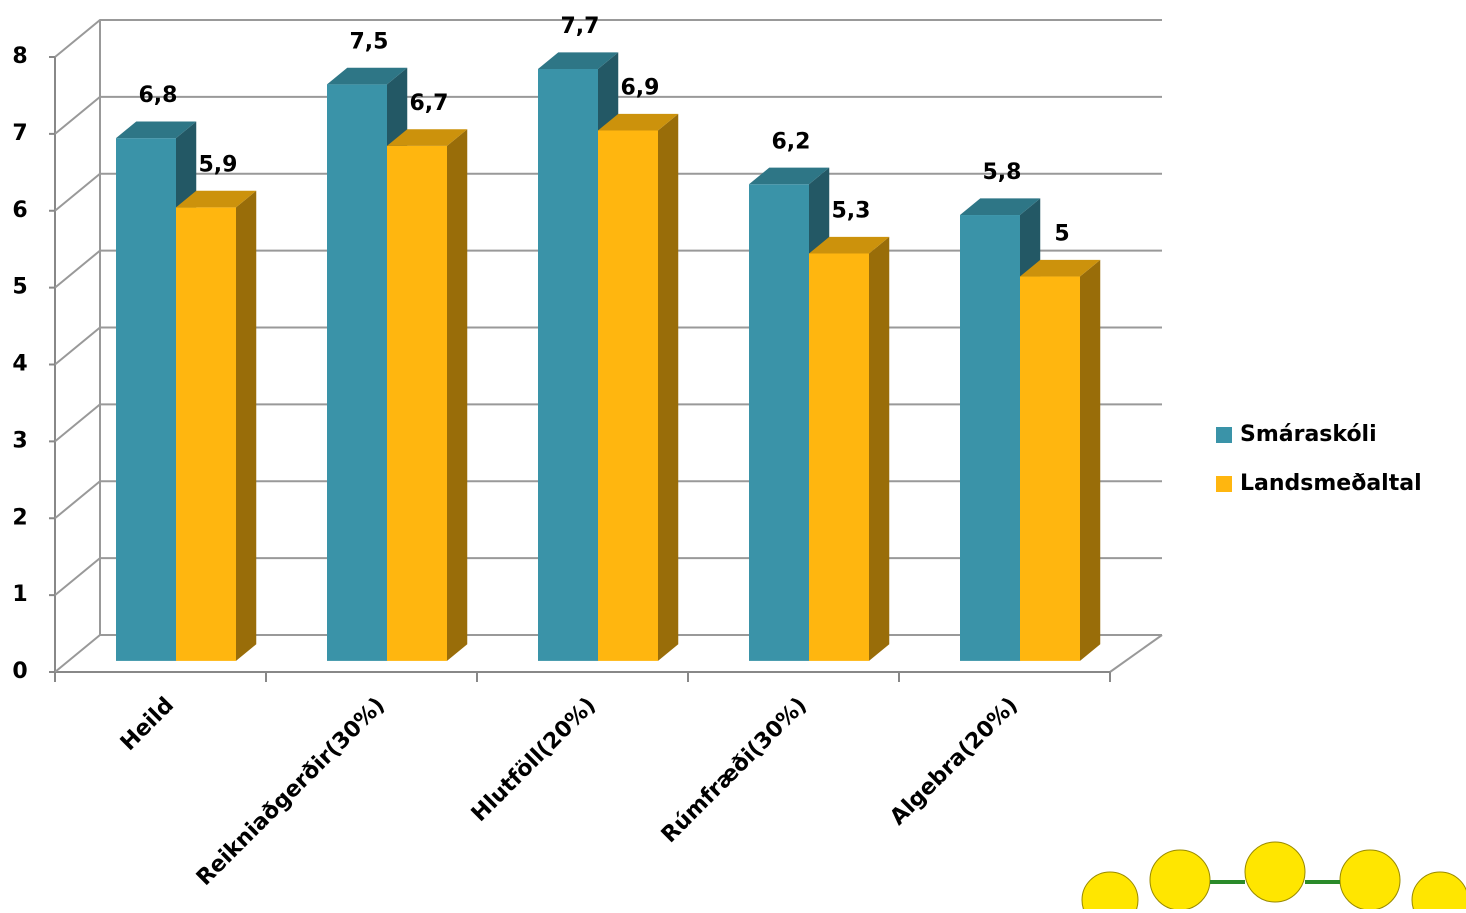 The height and width of the screenshot is (913, 1466). Describe the element at coordinates (640, 87) in the screenshot. I see `value-label: 6,9` at that location.